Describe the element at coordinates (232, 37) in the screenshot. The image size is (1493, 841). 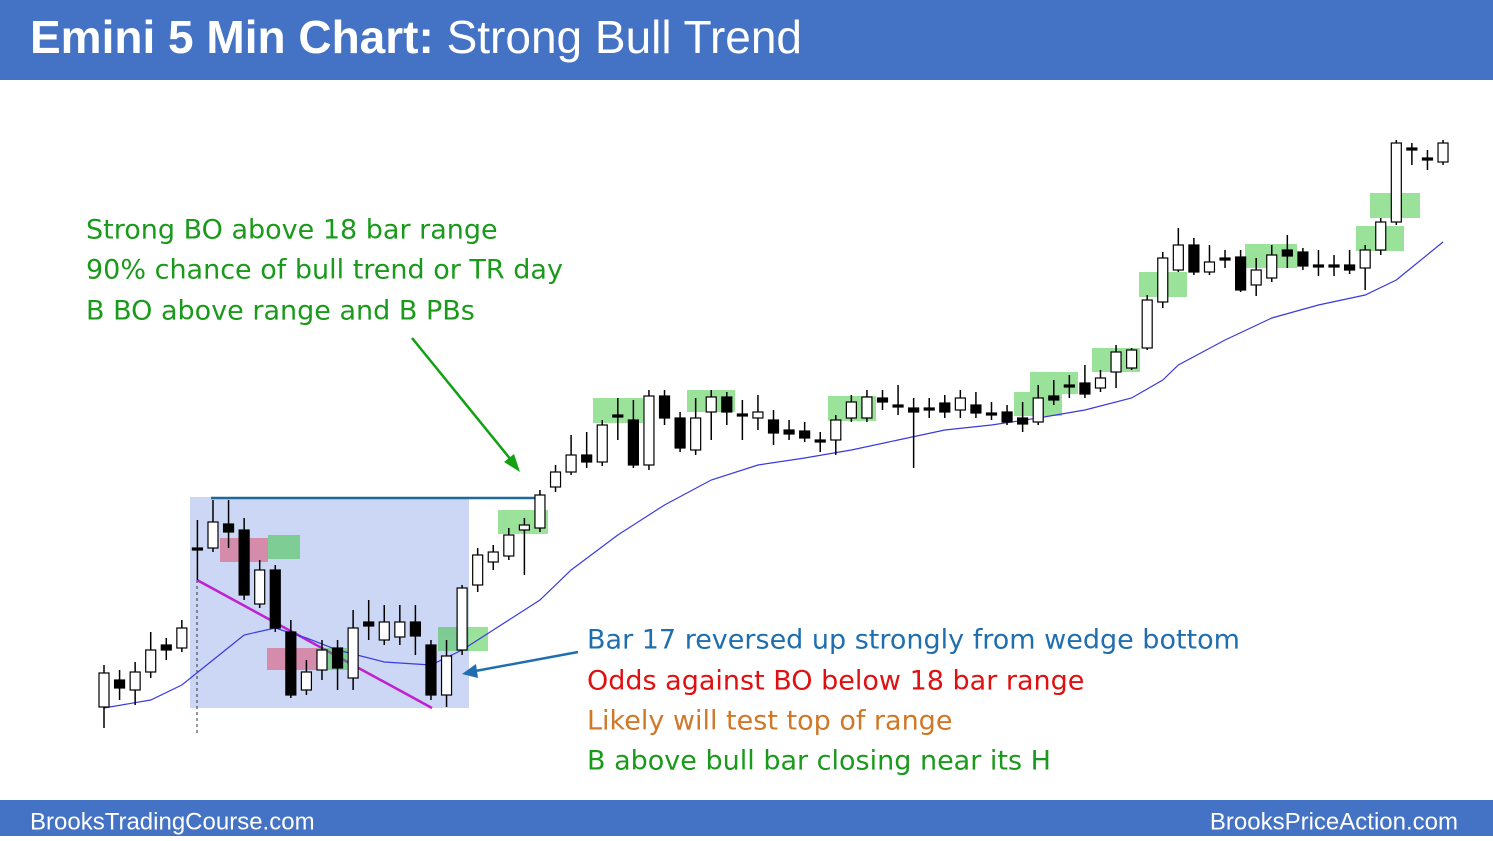
I see `title-bold: Emini 5 Min Chart:` at that location.